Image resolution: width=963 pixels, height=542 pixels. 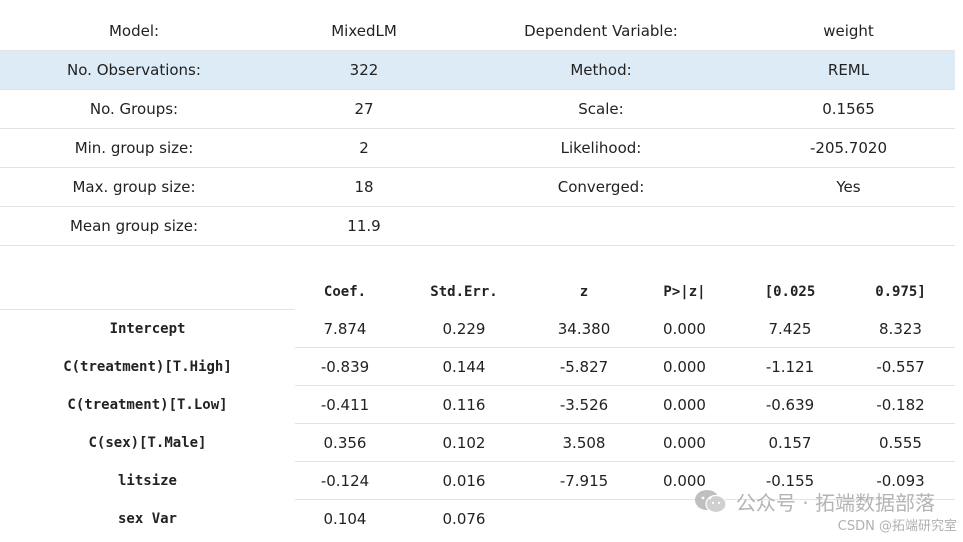 I want to click on summary-key: Scale:, so click(x=601, y=109).